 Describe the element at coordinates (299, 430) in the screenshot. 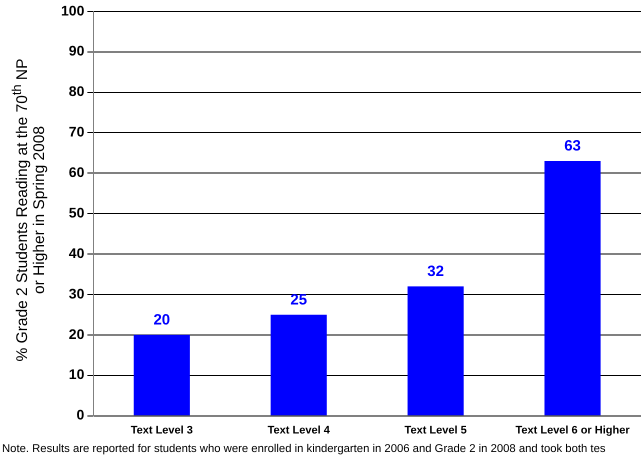

I see `x-tick-label: Text Level 4` at that location.